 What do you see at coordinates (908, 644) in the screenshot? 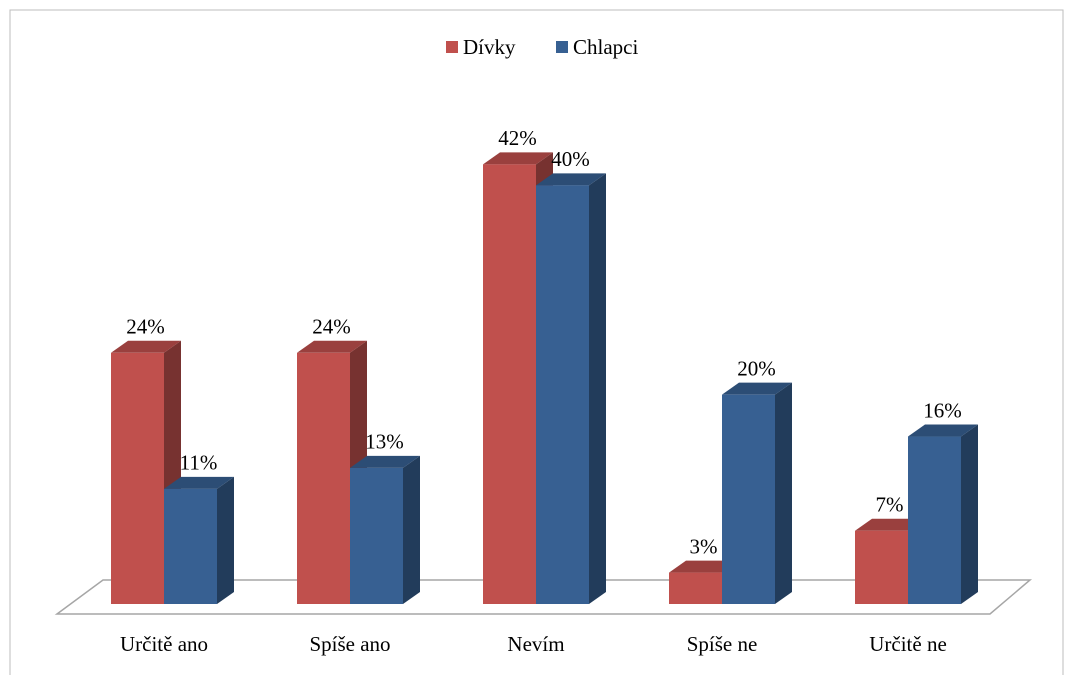
I see `x-tick-label: Určitě ne` at bounding box center [908, 644].